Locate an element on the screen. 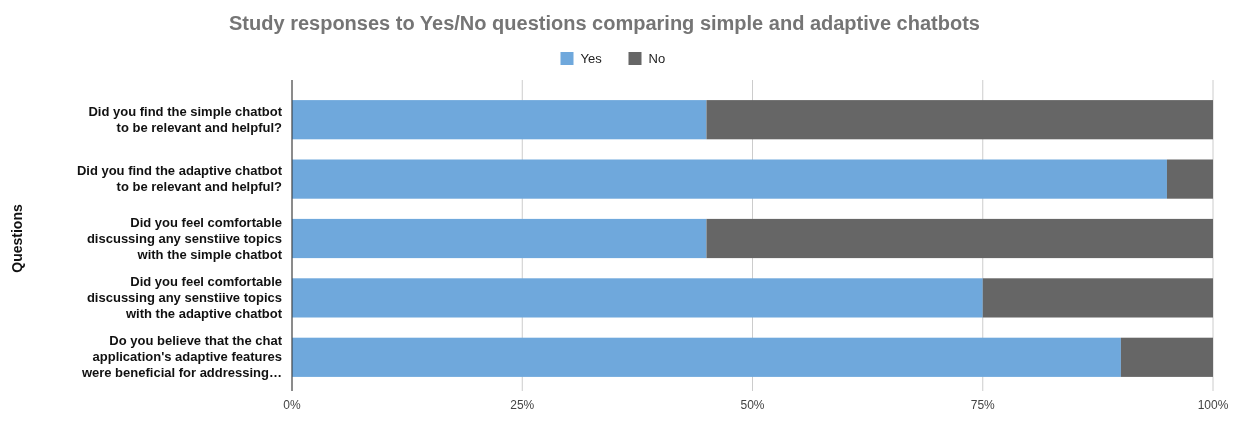  x-tick-label: 50% is located at coordinates (752, 405).